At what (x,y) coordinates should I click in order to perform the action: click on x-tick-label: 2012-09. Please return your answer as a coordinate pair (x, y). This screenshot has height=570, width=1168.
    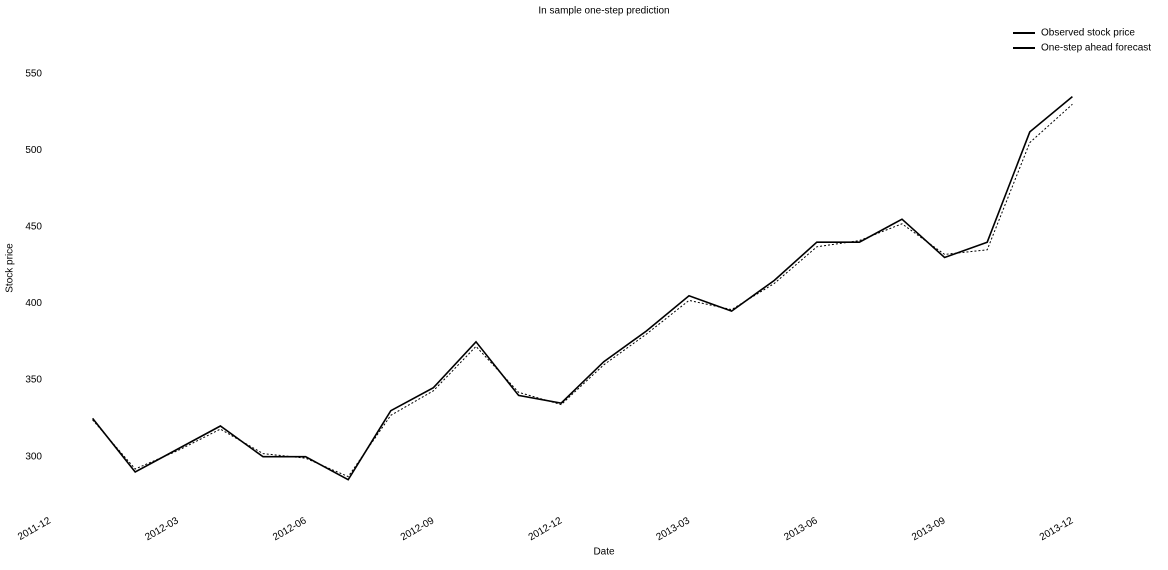
    Looking at the image, I should click on (418, 529).